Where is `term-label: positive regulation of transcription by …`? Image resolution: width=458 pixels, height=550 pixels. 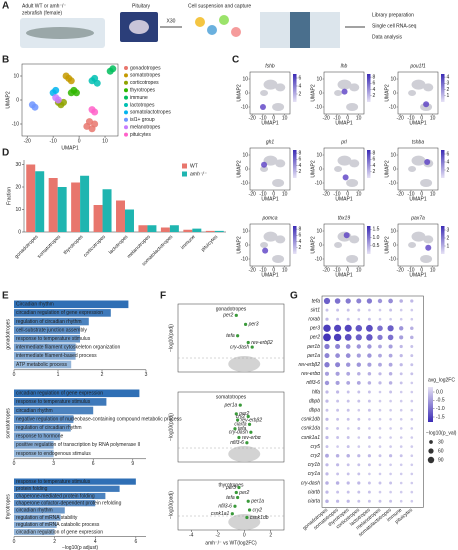 term-label: positive regulation of transcription by … is located at coordinates (78, 445).